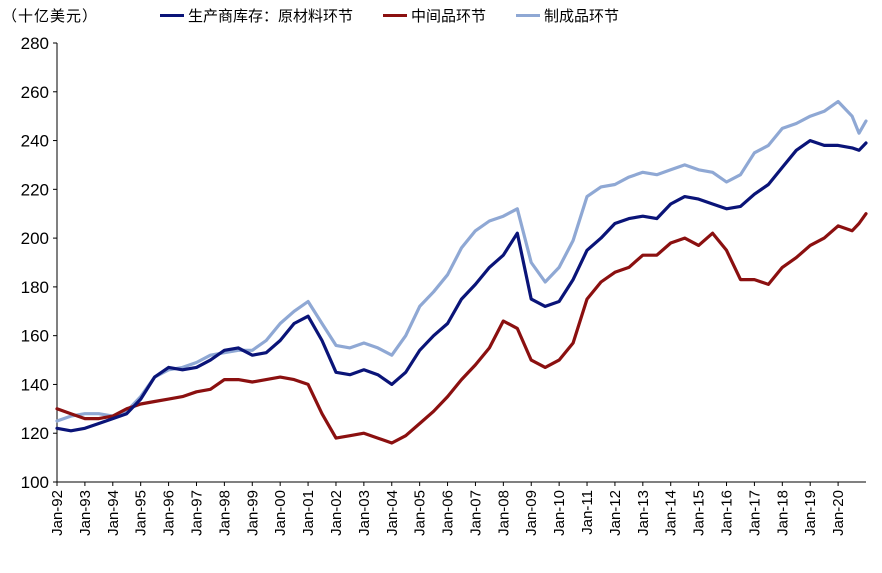 This screenshot has height=573, width=882. Describe the element at coordinates (252, 513) in the screenshot. I see `x-tick-label: Jan-99` at that location.